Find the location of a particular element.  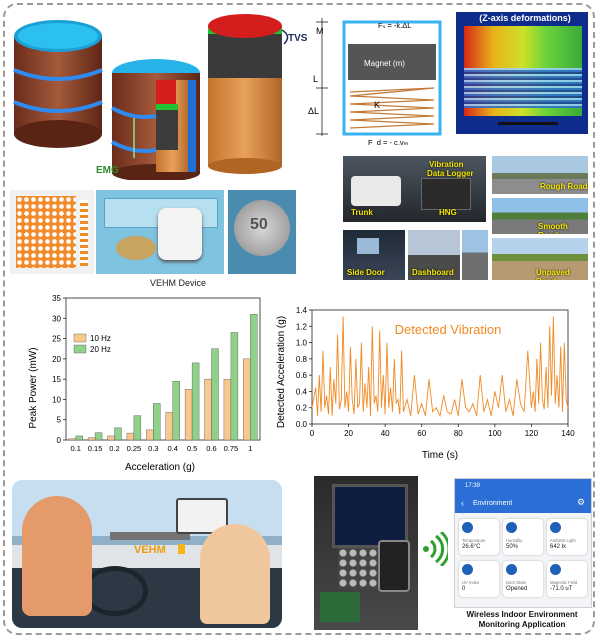

device-render: TVS EMG is located at coordinates (160, 97).